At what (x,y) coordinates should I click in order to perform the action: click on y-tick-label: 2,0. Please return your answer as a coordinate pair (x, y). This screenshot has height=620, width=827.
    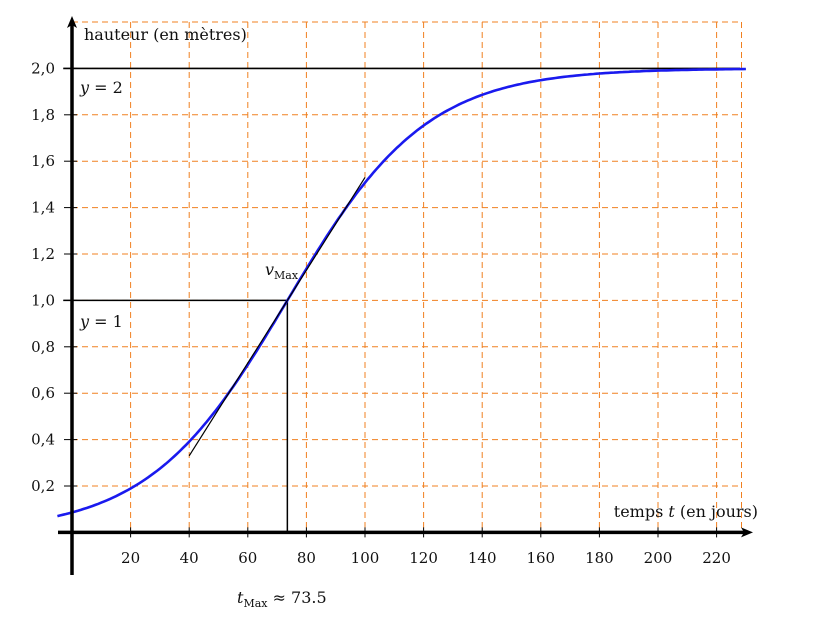
    Looking at the image, I should click on (43, 68).